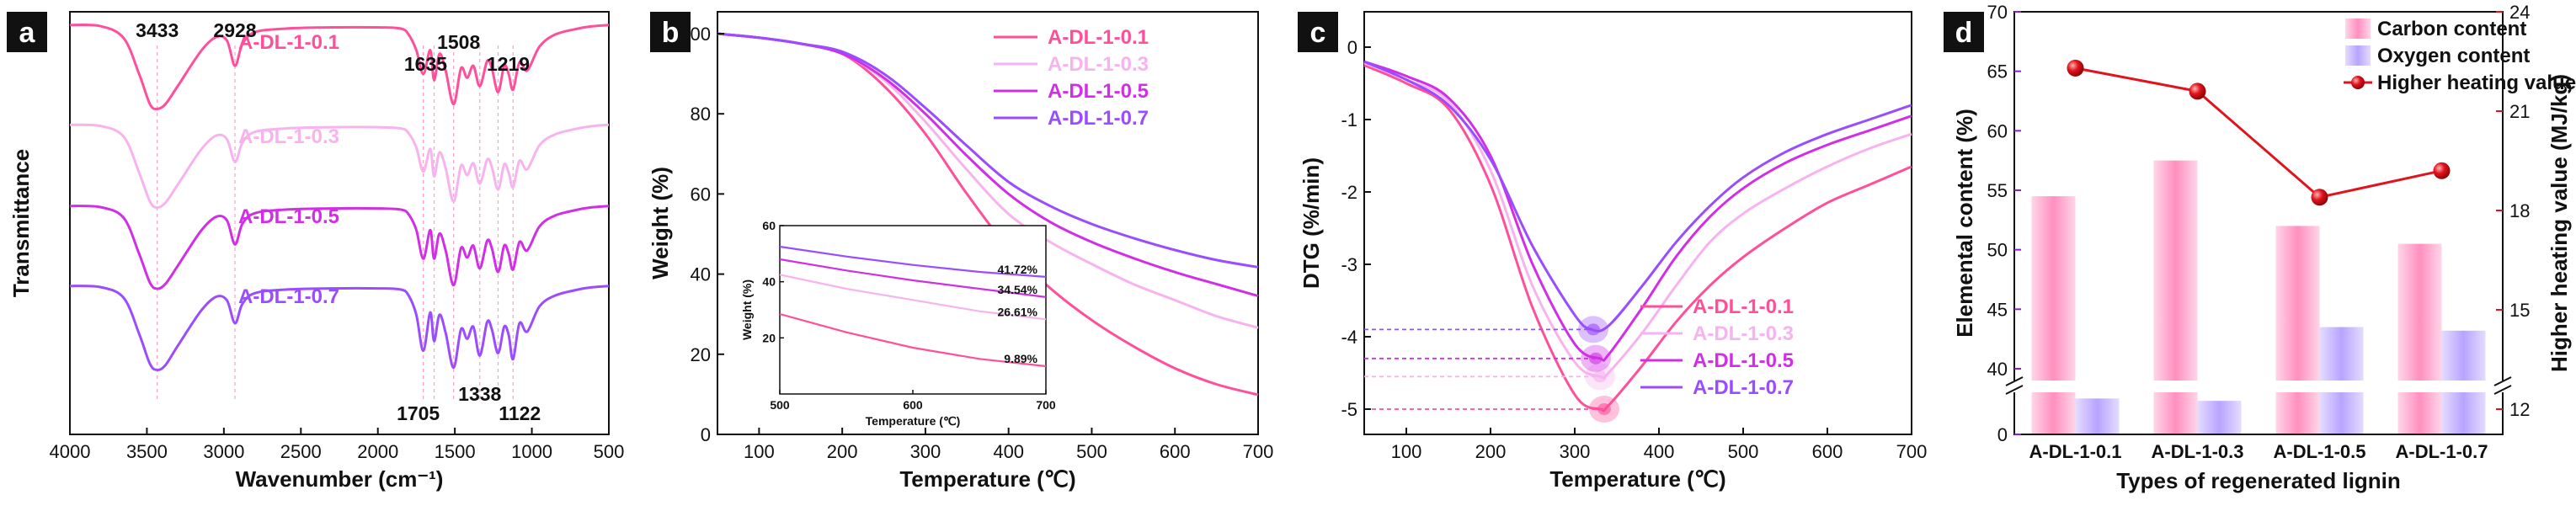 This screenshot has height=511, width=2576. I want to click on y2-tick-label: 12, so click(2519, 409).